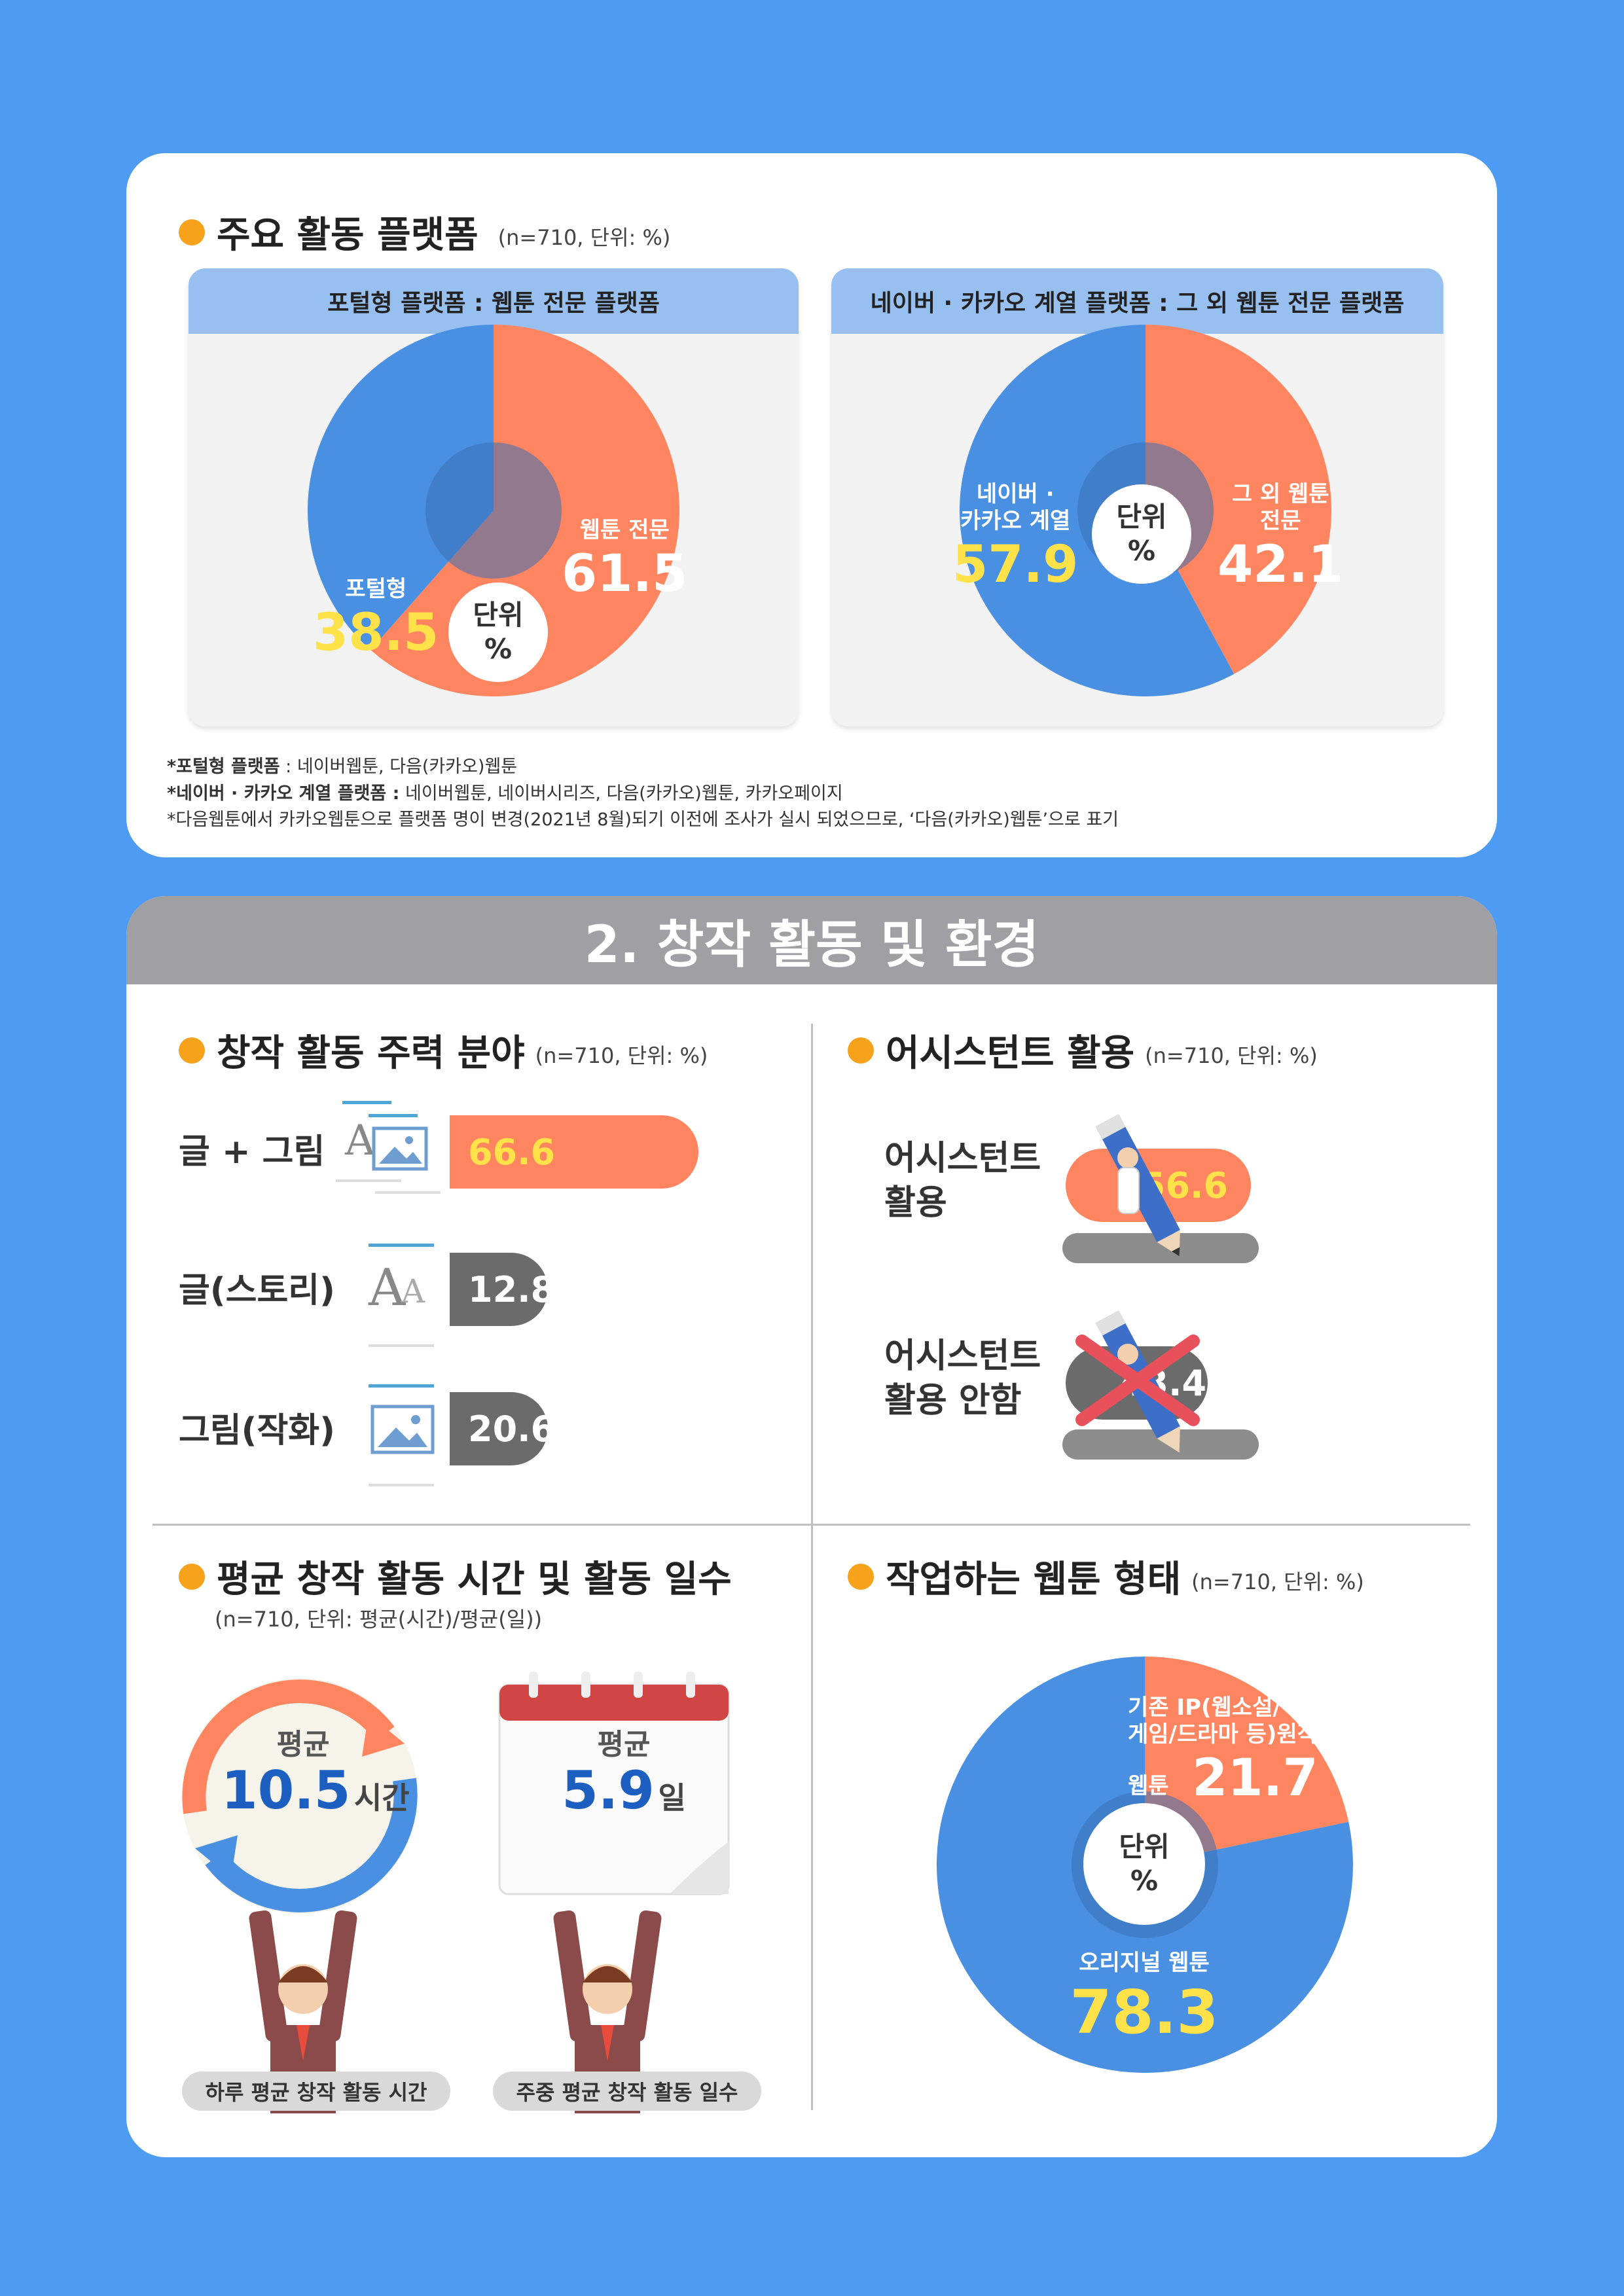 The height and width of the screenshot is (2296, 1624). Describe the element at coordinates (1144, 1963) in the screenshot. I see `original-label: 오리지널 웹툰` at that location.